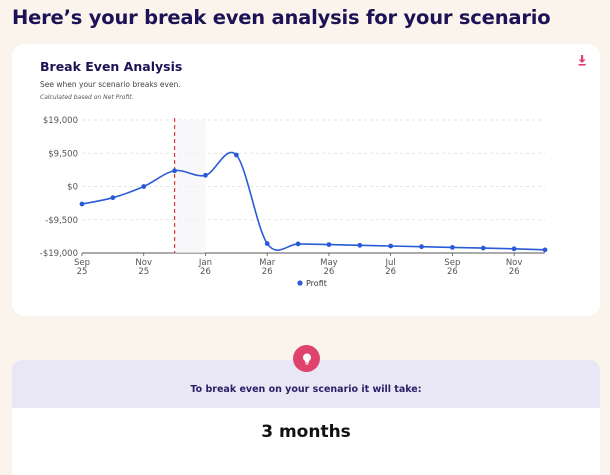 The image size is (610, 475). I want to click on download-icon, so click(582, 60).